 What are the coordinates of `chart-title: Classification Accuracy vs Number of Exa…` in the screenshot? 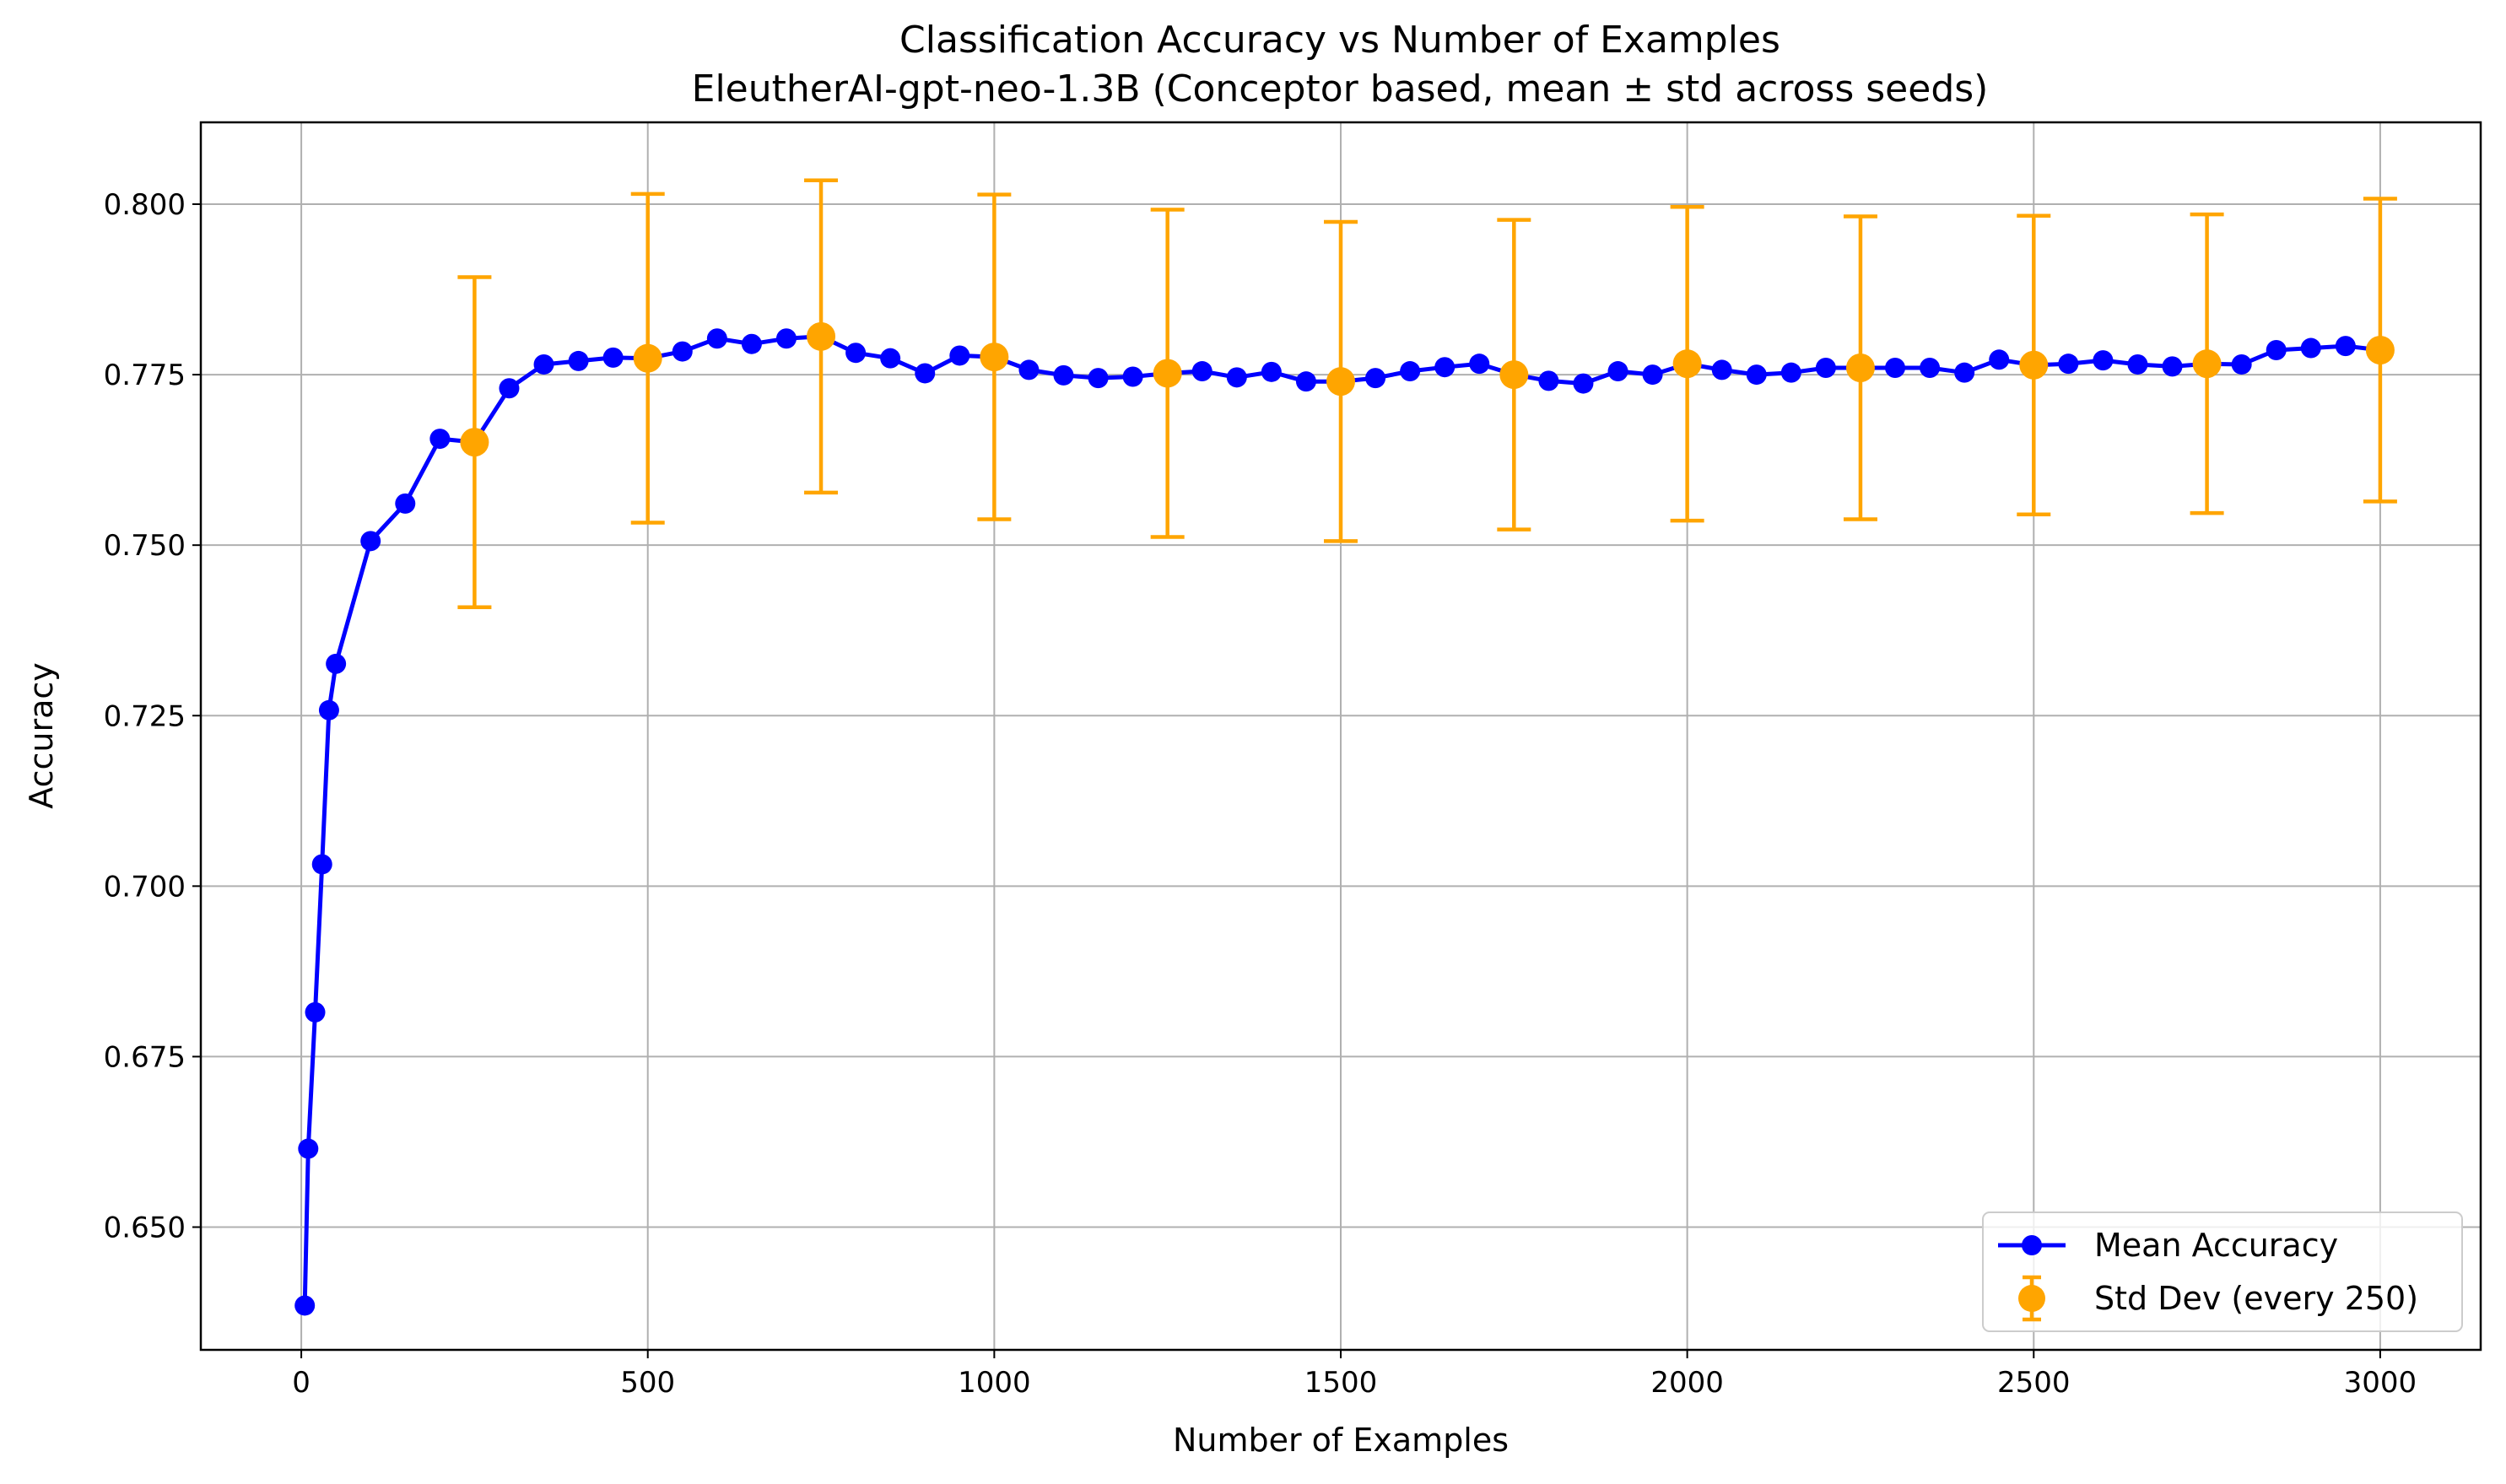 It's located at (1339, 40).